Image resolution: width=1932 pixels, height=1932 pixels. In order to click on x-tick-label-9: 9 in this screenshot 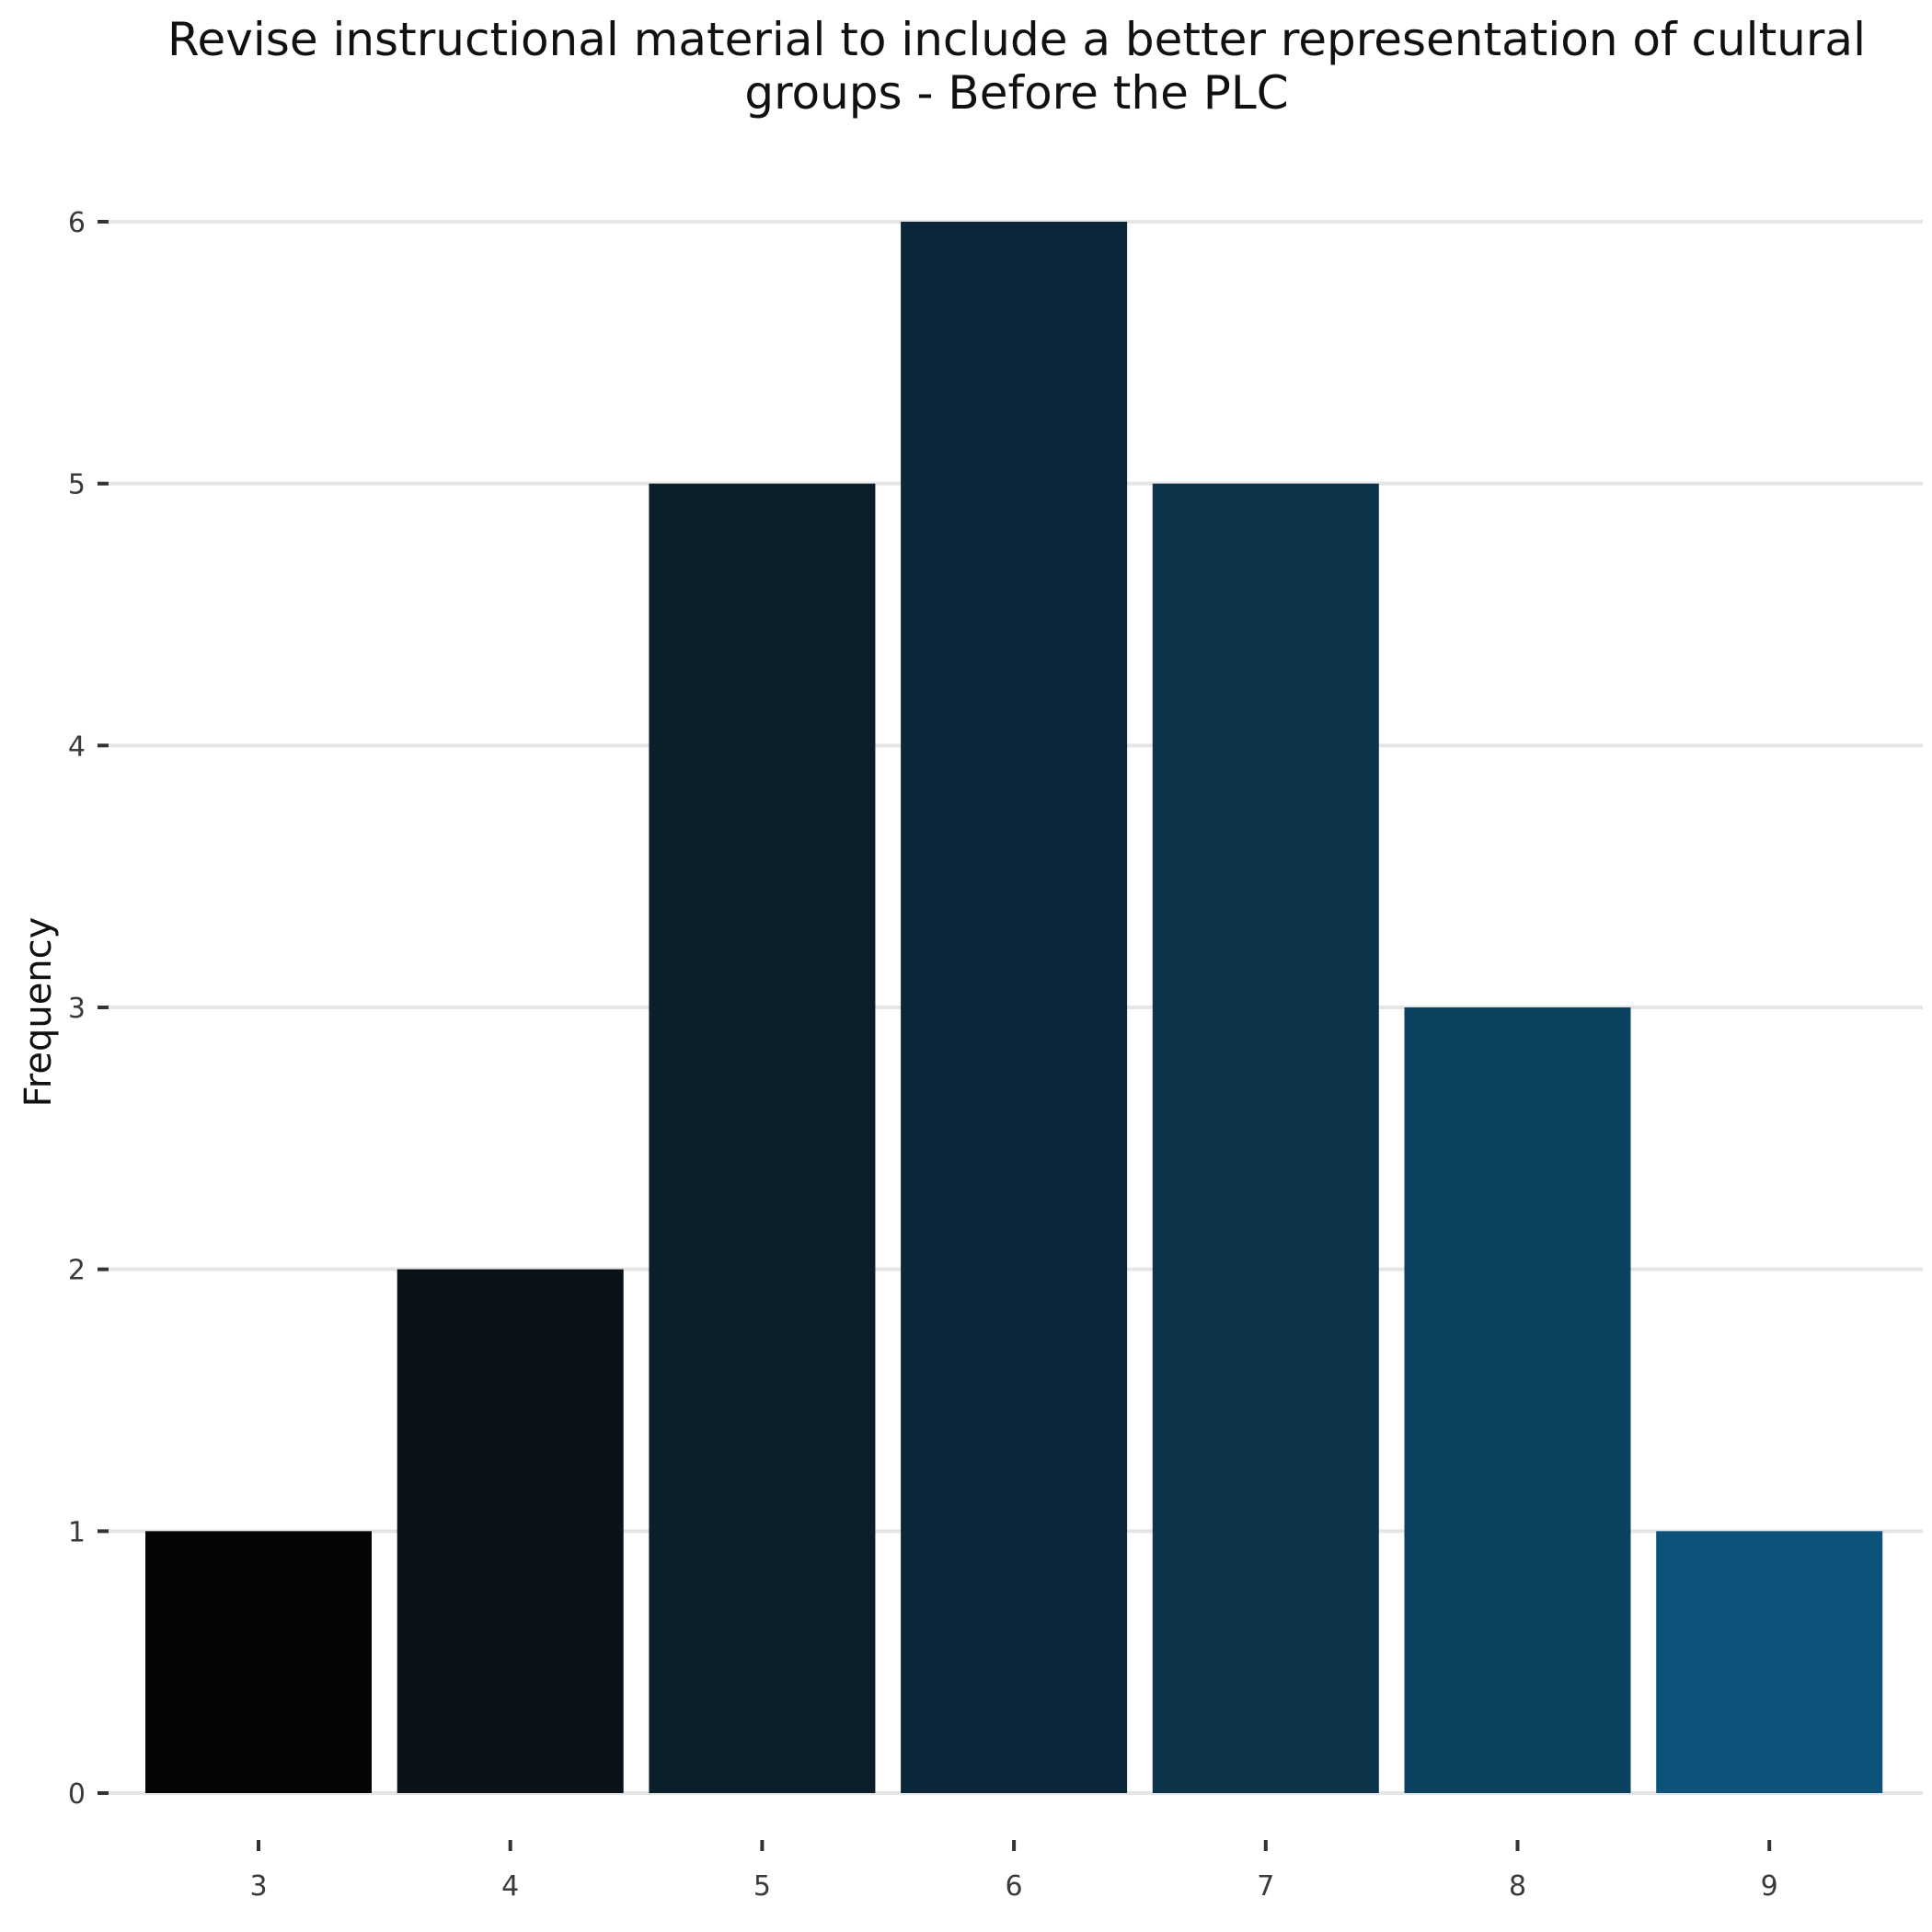, I will do `click(1769, 1886)`.